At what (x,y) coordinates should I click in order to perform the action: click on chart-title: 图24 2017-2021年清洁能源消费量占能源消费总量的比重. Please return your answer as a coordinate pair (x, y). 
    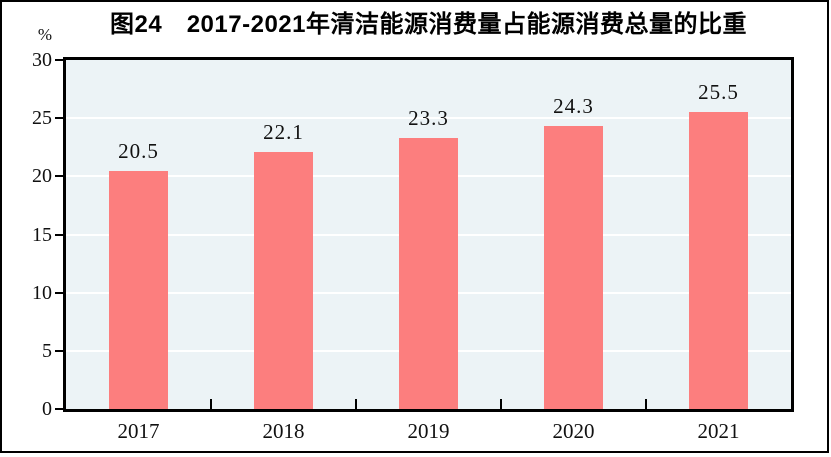
    Looking at the image, I should click on (428, 24).